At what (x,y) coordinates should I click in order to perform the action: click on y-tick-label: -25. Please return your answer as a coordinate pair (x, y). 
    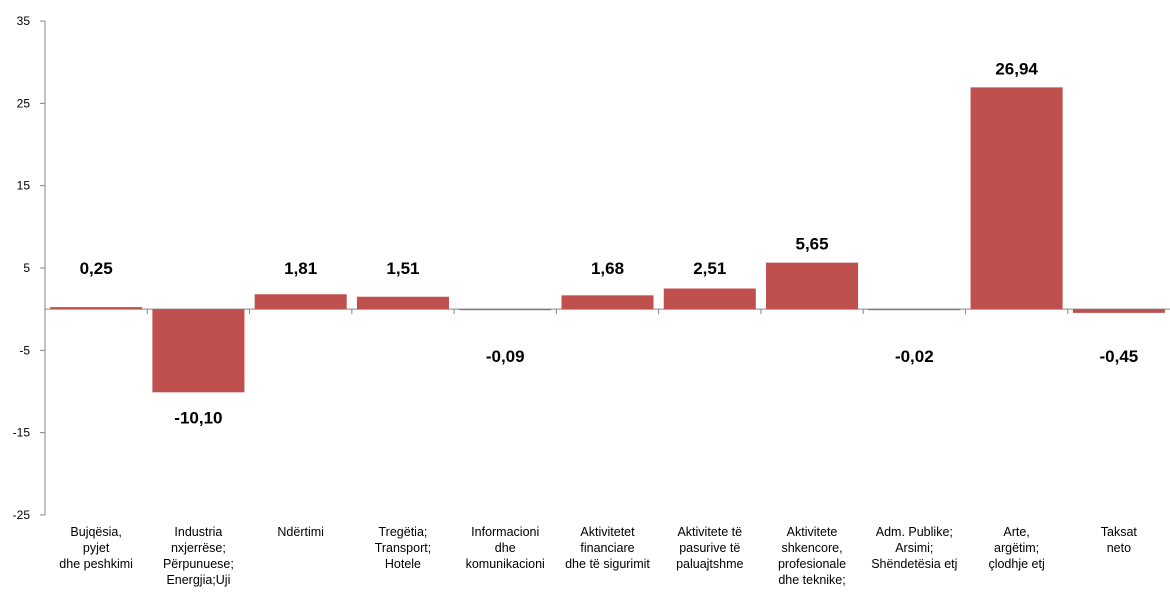
    Looking at the image, I should click on (22, 515).